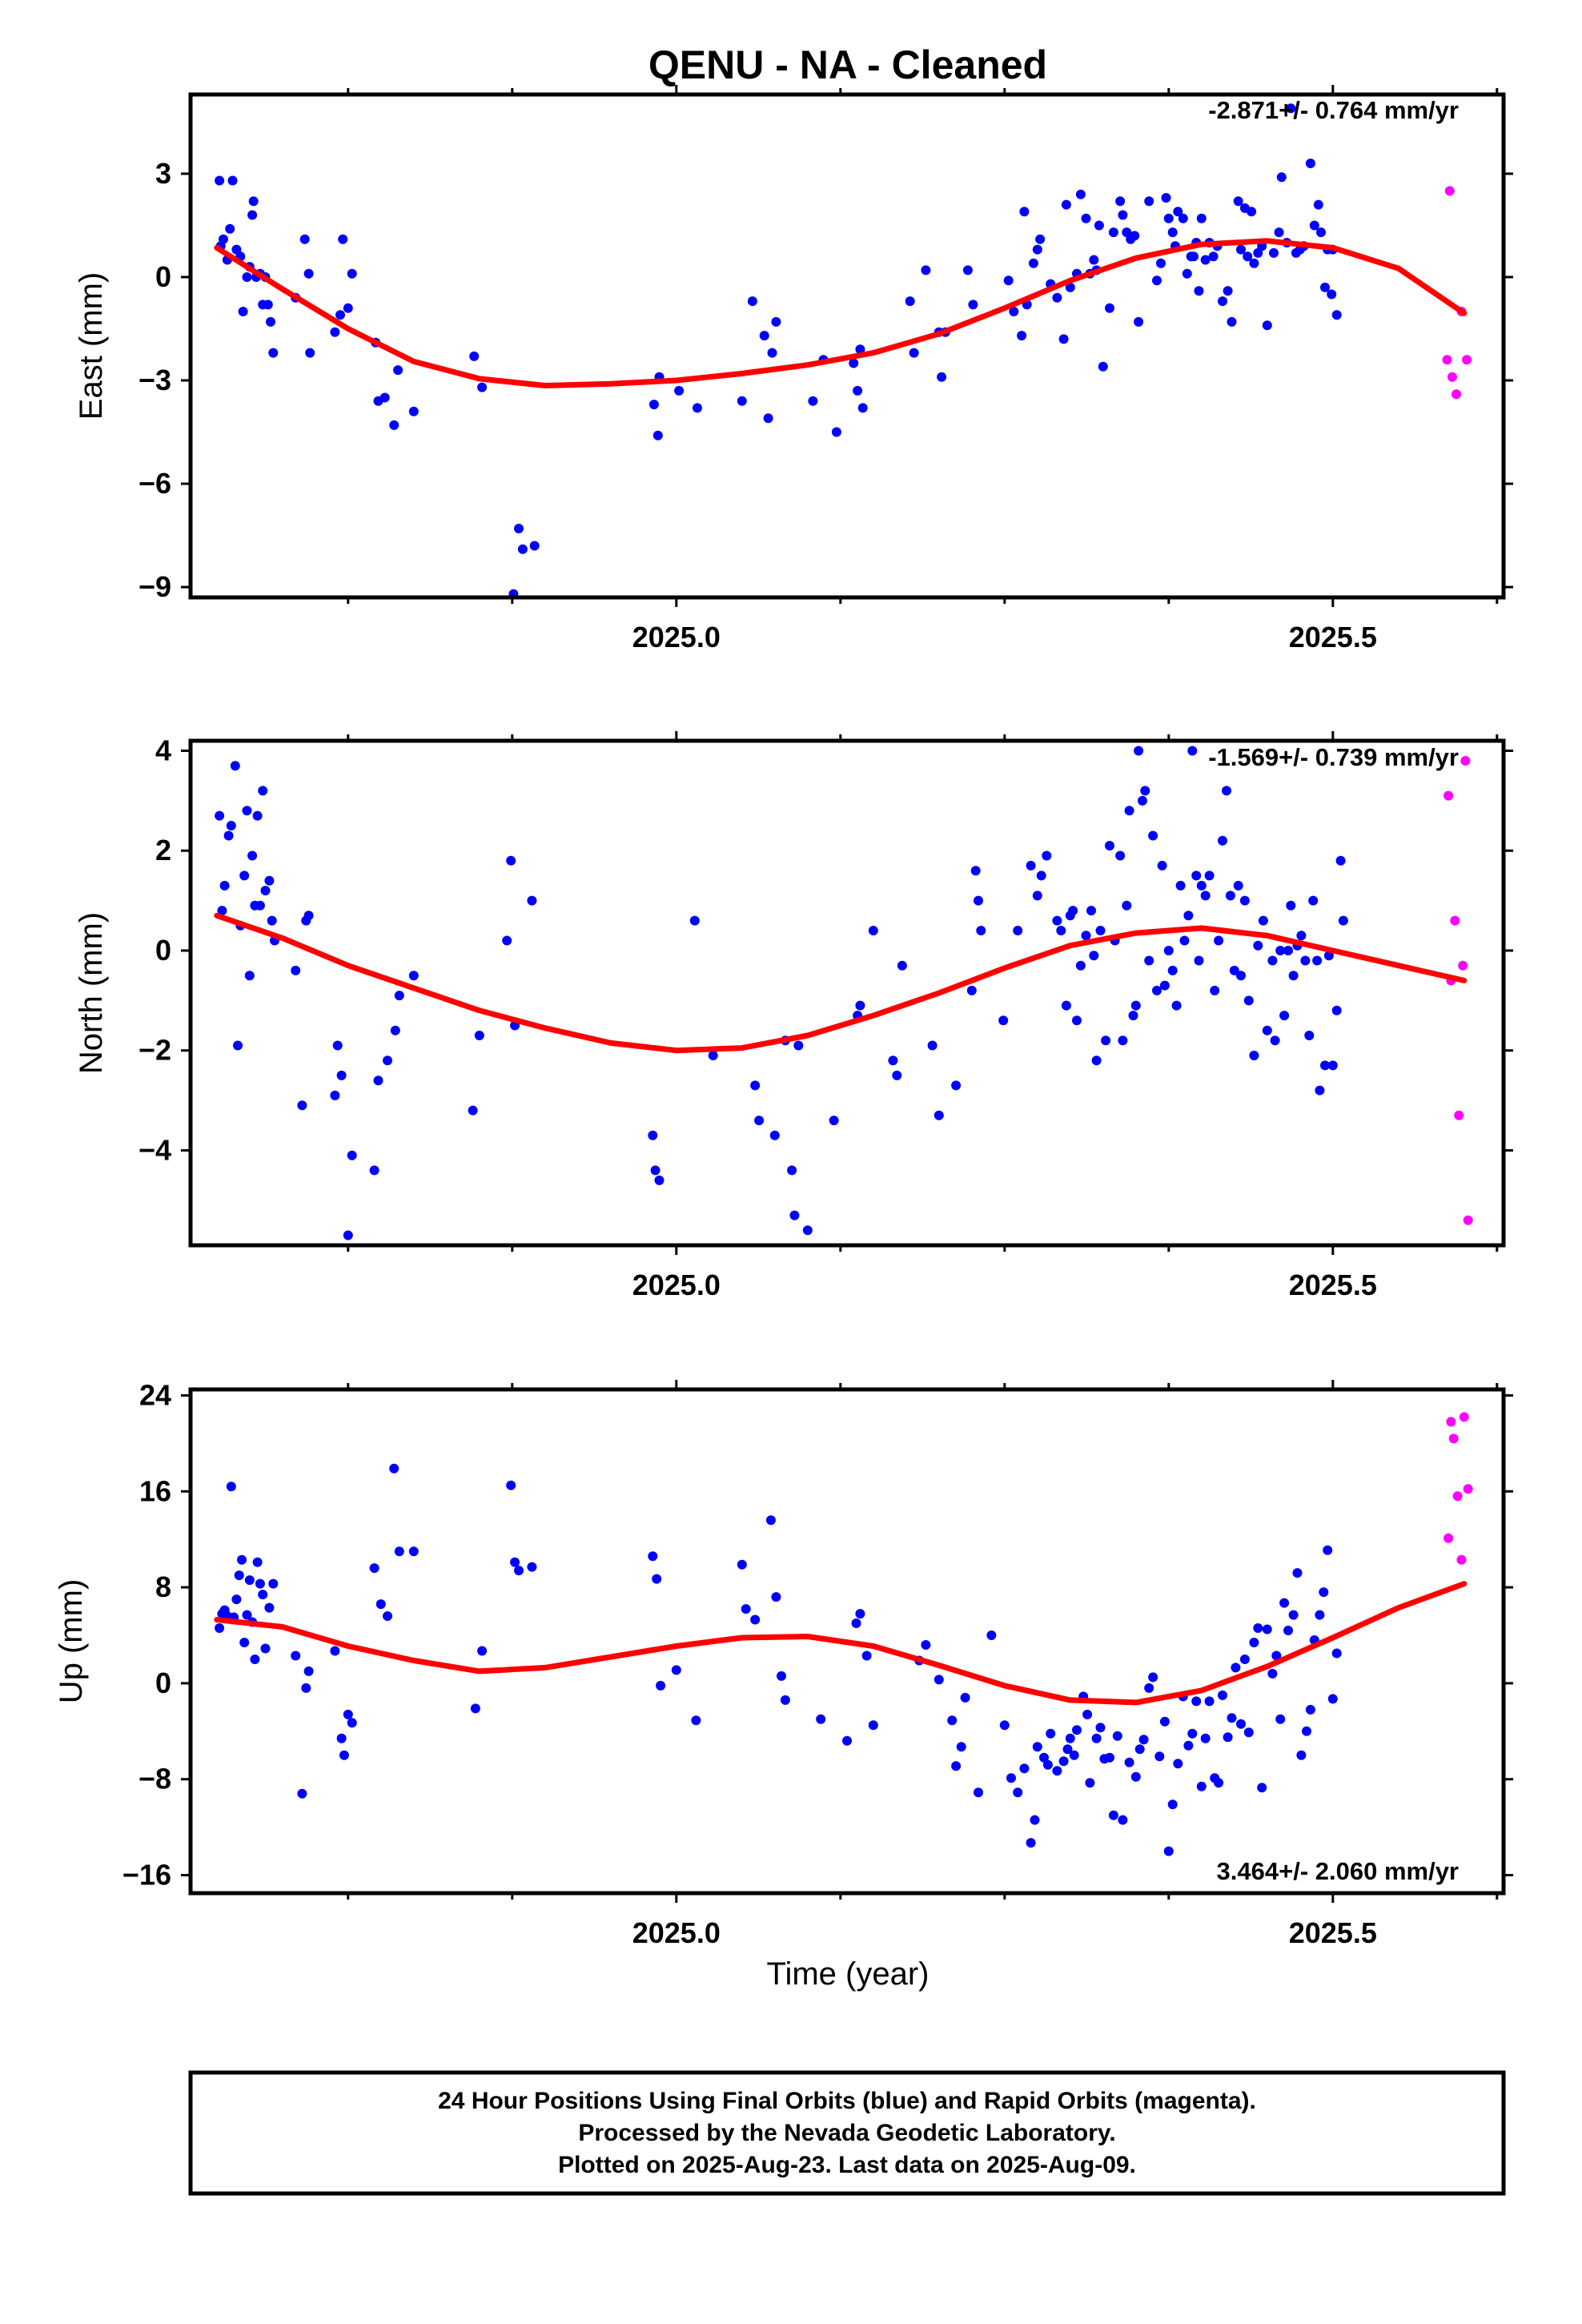  I want to click on east-rapid-point, so click(1452, 377).